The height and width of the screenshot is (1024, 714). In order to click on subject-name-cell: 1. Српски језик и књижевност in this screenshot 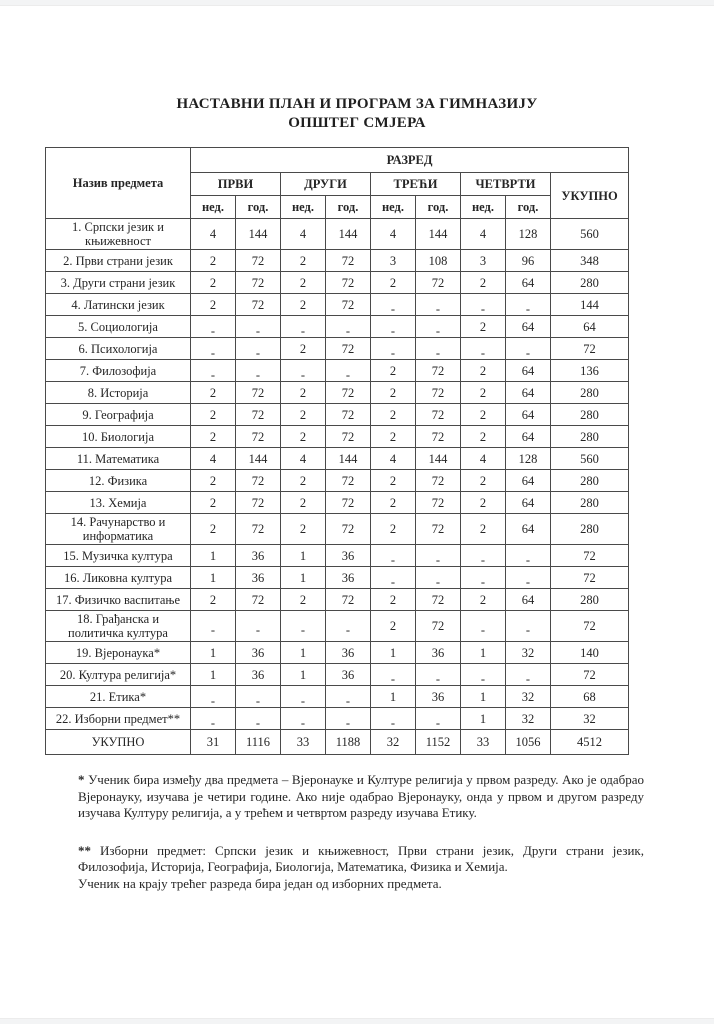, I will do `click(118, 234)`.